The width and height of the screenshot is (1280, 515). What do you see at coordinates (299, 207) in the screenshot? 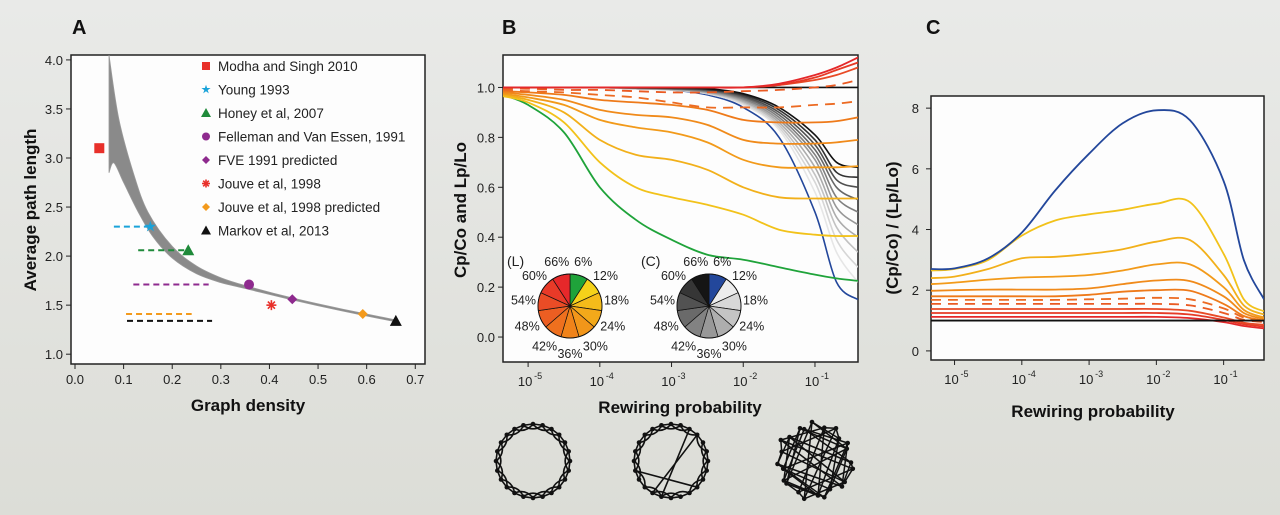
I see `legend-label: Jouve et al, 1998 predicted` at bounding box center [299, 207].